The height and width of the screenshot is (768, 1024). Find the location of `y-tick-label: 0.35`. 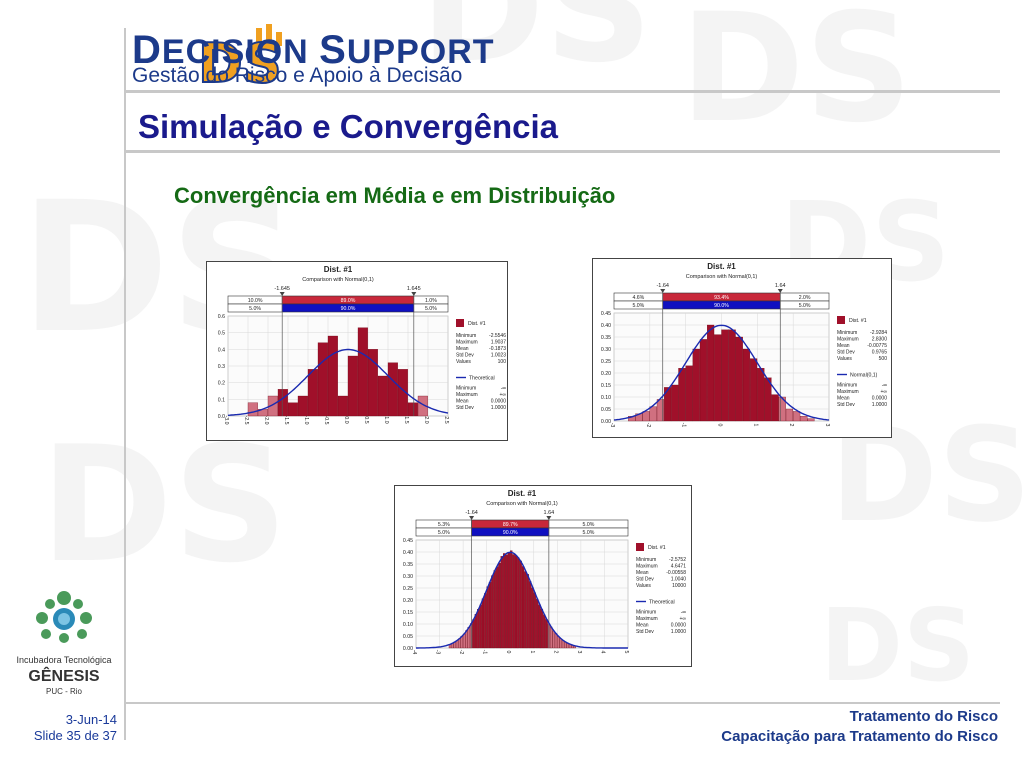

y-tick-label: 0.35 is located at coordinates (606, 338).